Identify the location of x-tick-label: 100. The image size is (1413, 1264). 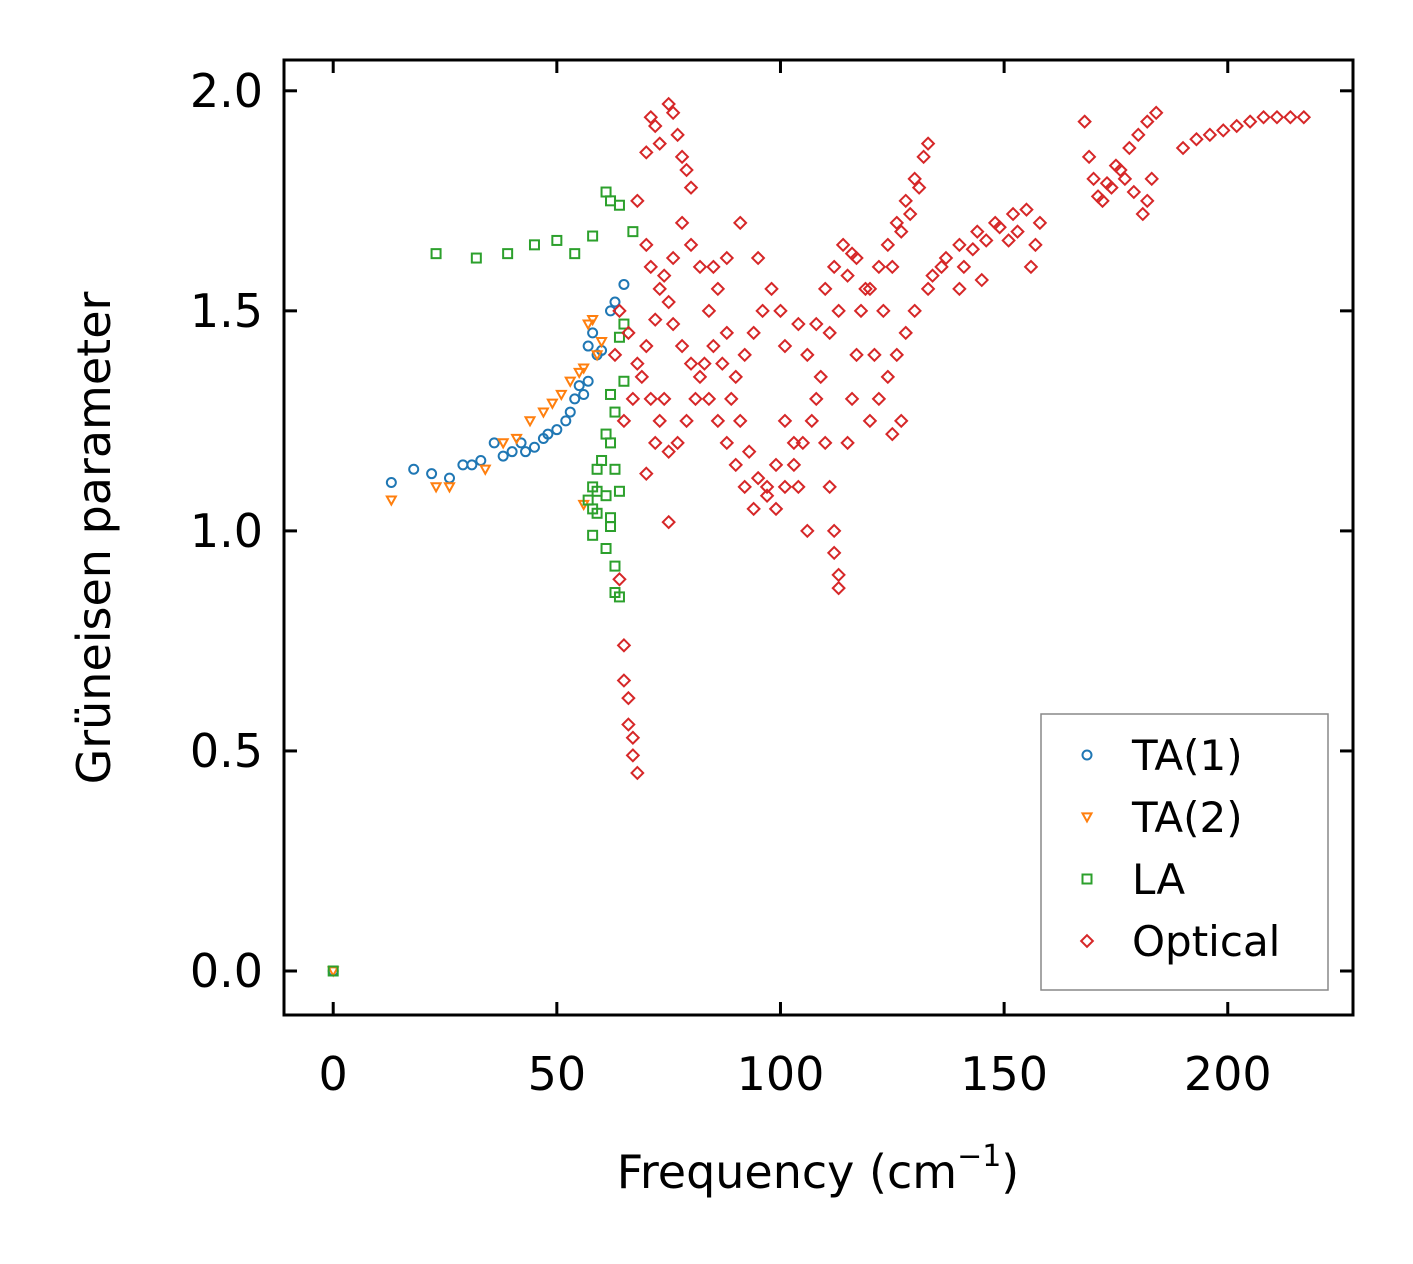
(781, 1074).